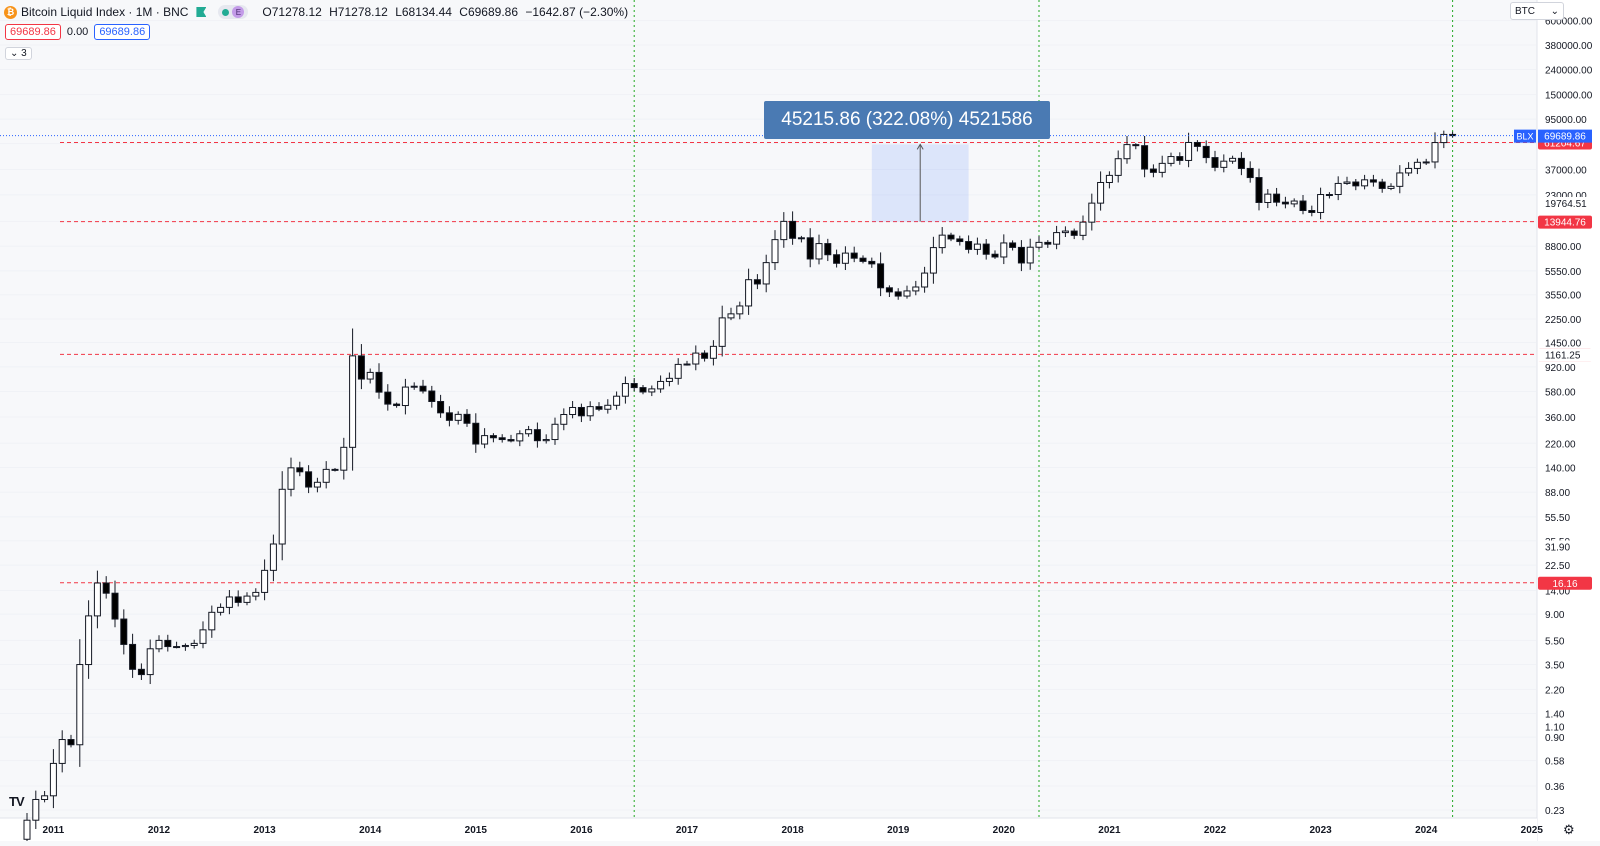 This screenshot has width=1600, height=846. I want to click on currency-select: BTC ⌄, so click(1537, 11).